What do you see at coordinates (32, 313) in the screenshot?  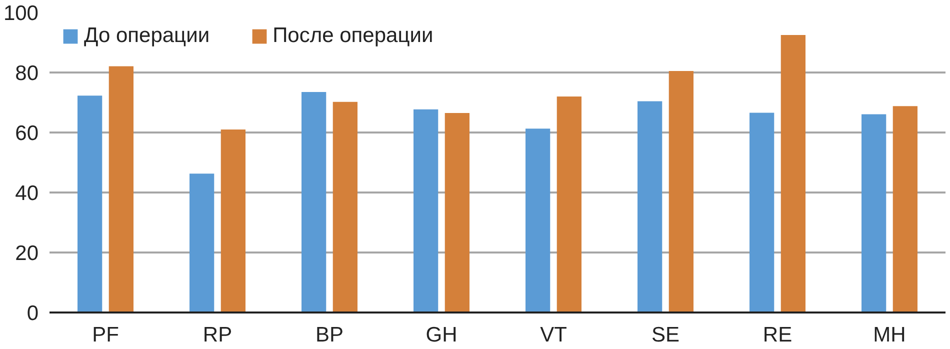 I see `y-tick-label: 0` at bounding box center [32, 313].